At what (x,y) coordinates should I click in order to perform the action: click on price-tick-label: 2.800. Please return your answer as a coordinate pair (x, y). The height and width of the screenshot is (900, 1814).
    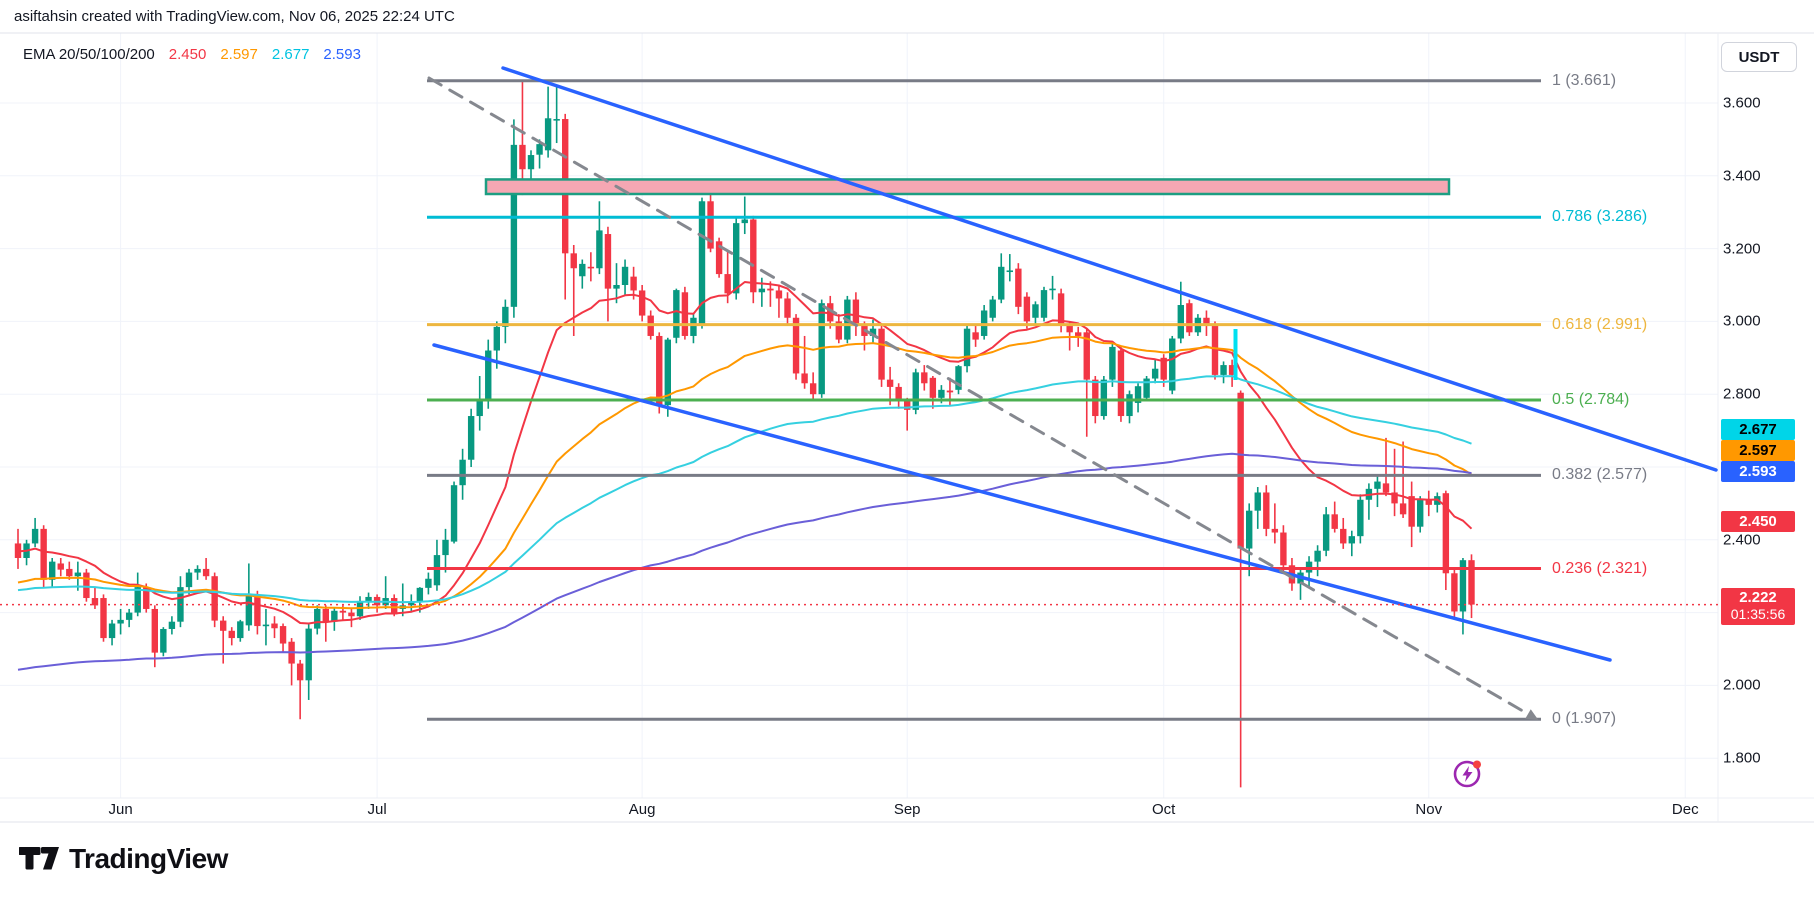
    Looking at the image, I should click on (1742, 394).